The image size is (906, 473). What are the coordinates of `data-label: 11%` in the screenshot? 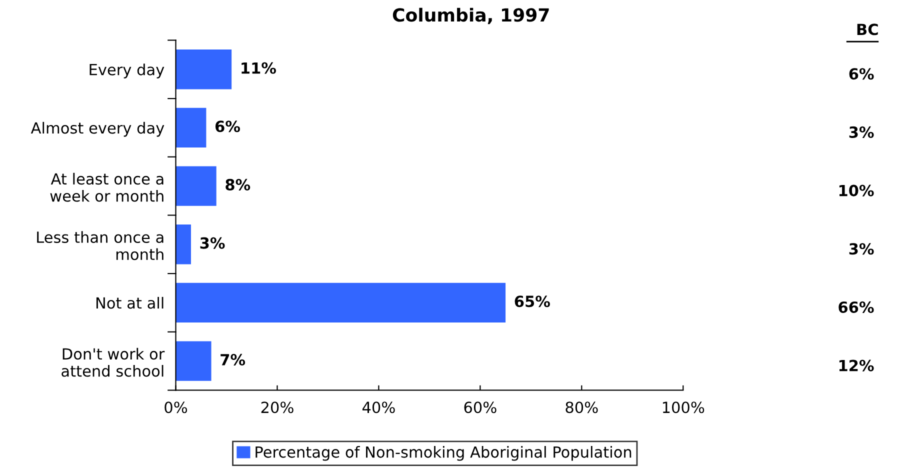 It's located at (259, 68).